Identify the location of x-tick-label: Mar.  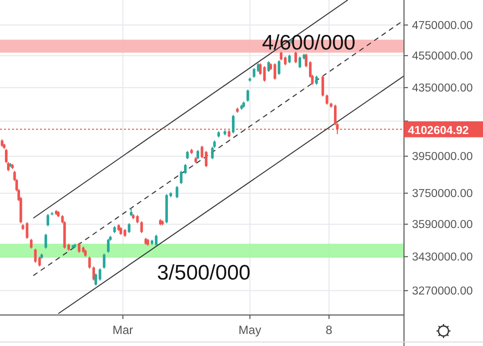
(123, 330).